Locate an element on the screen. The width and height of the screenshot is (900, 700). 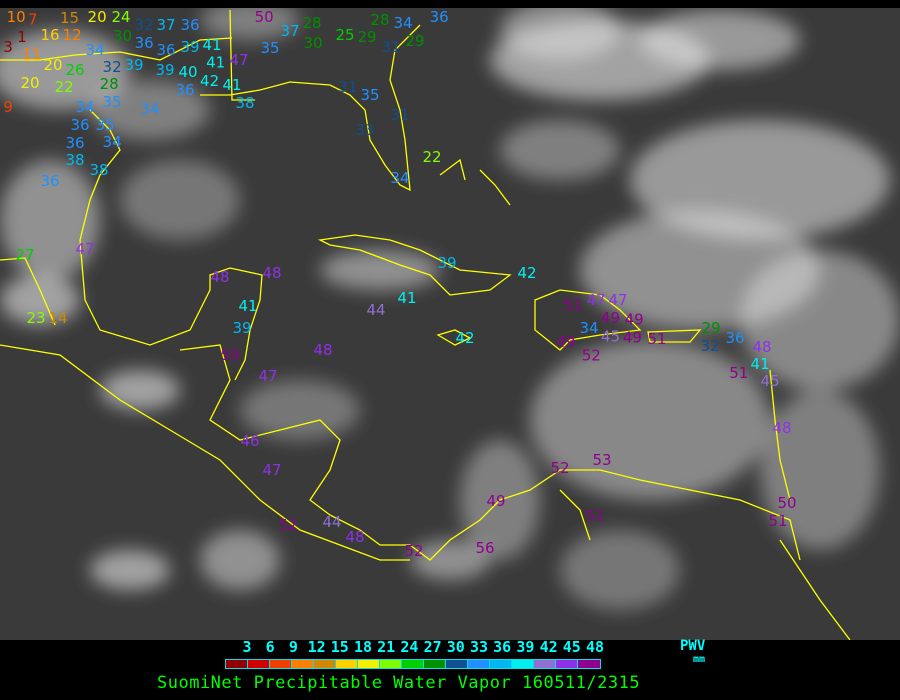
station-pwv-label: 10 is located at coordinates (16, 17).